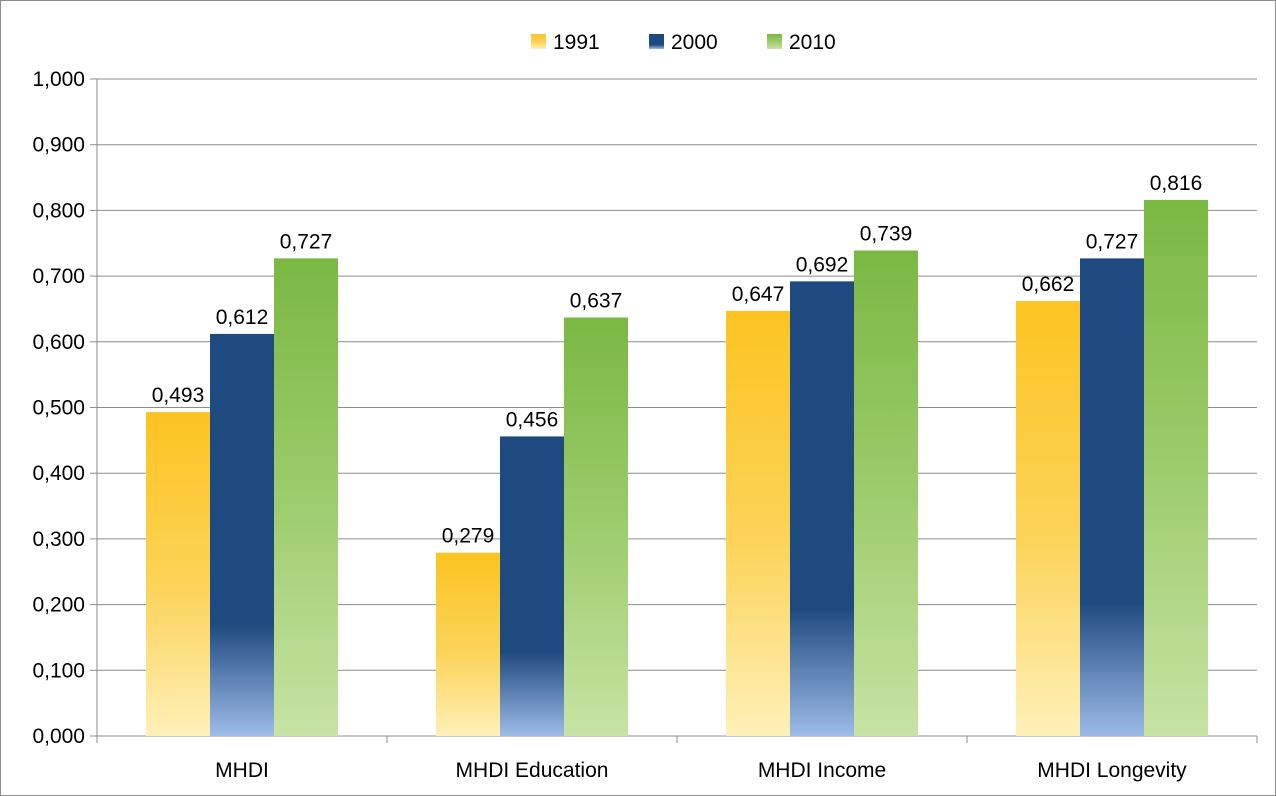 The image size is (1276, 796). What do you see at coordinates (1176, 183) in the screenshot?
I see `data-label: 0,816` at bounding box center [1176, 183].